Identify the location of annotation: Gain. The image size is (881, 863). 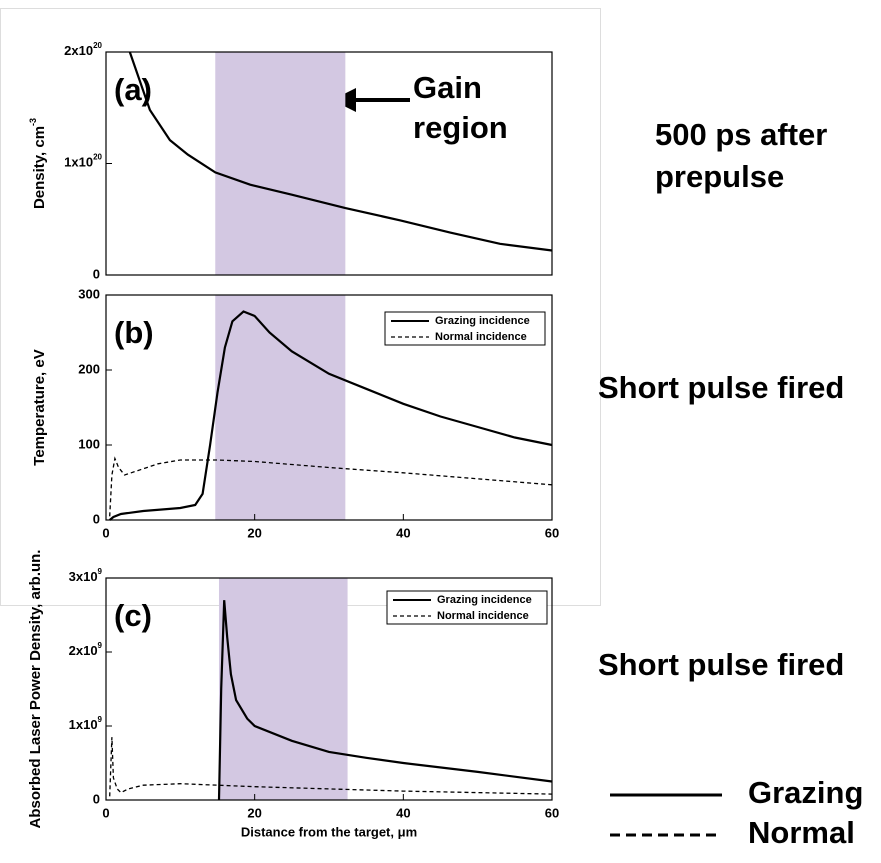
(447, 87).